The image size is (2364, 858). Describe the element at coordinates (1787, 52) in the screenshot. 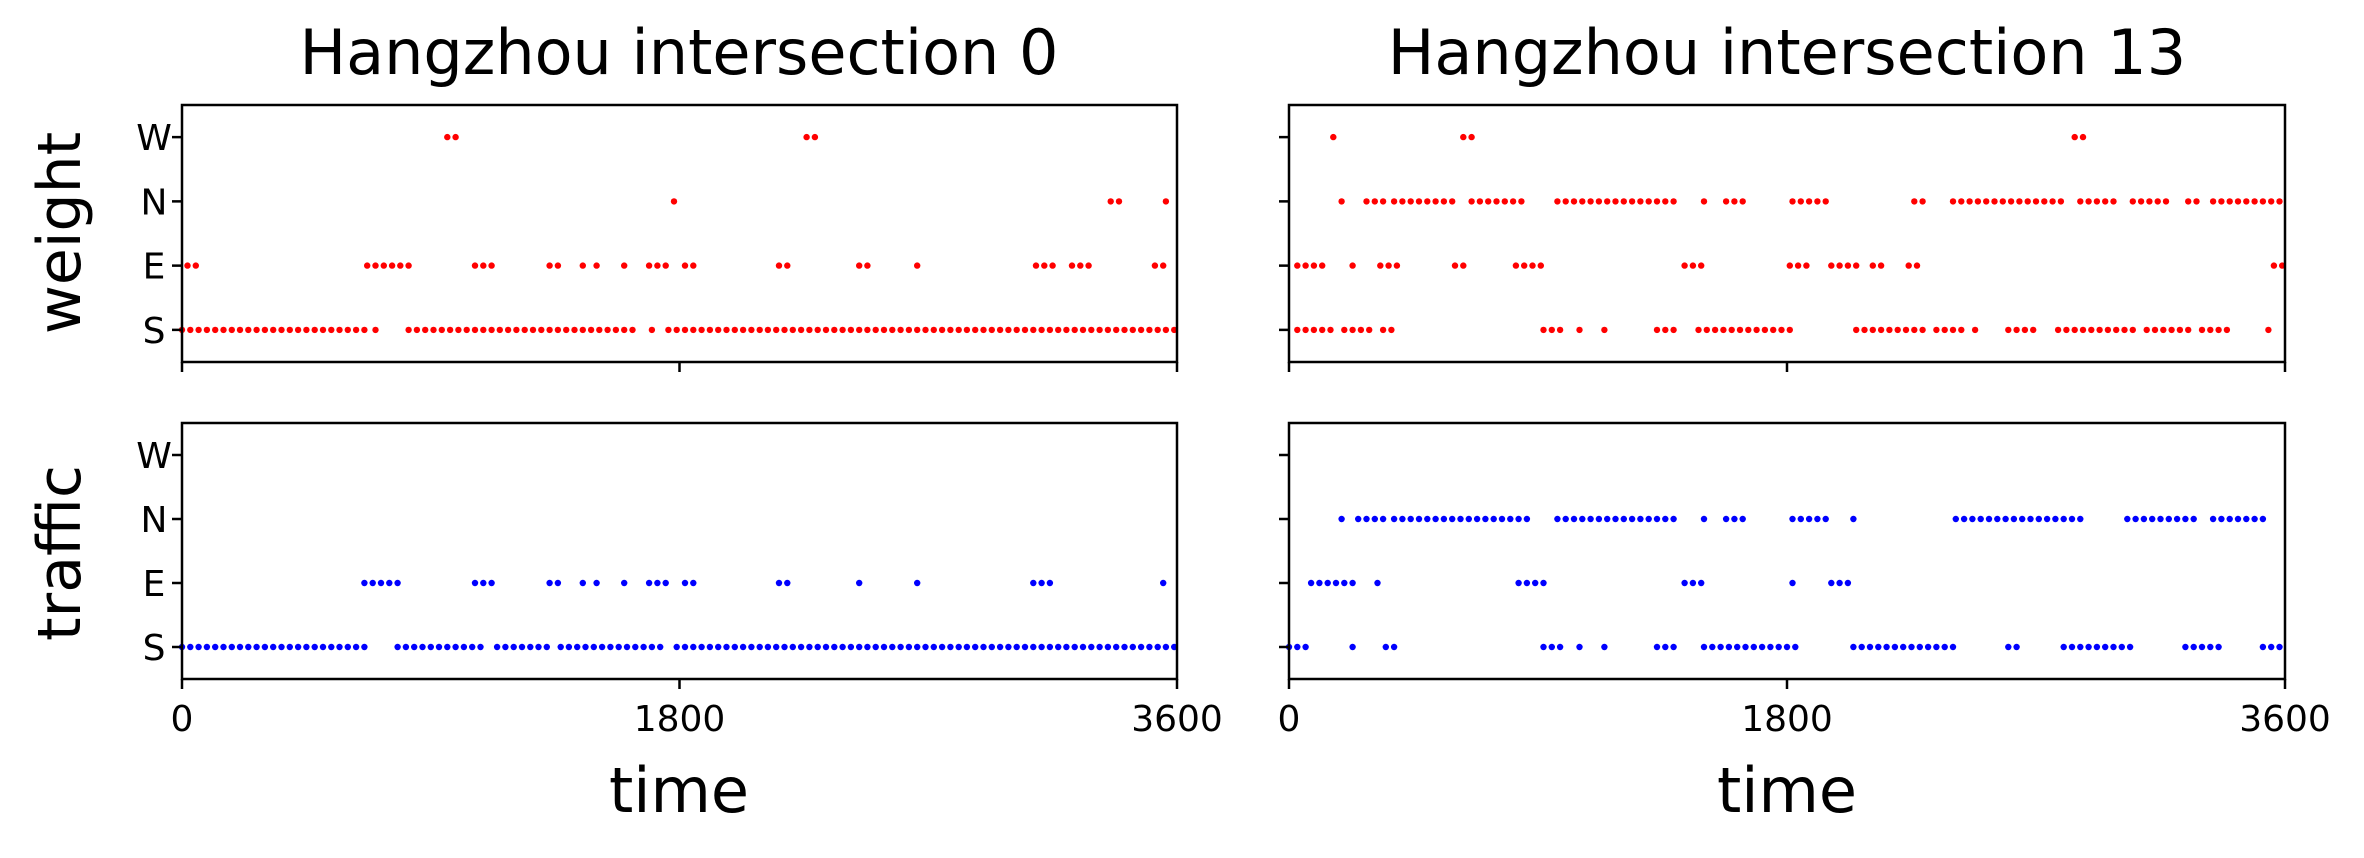

I see `title-intersection-13: Hangzhou intersection 13` at that location.